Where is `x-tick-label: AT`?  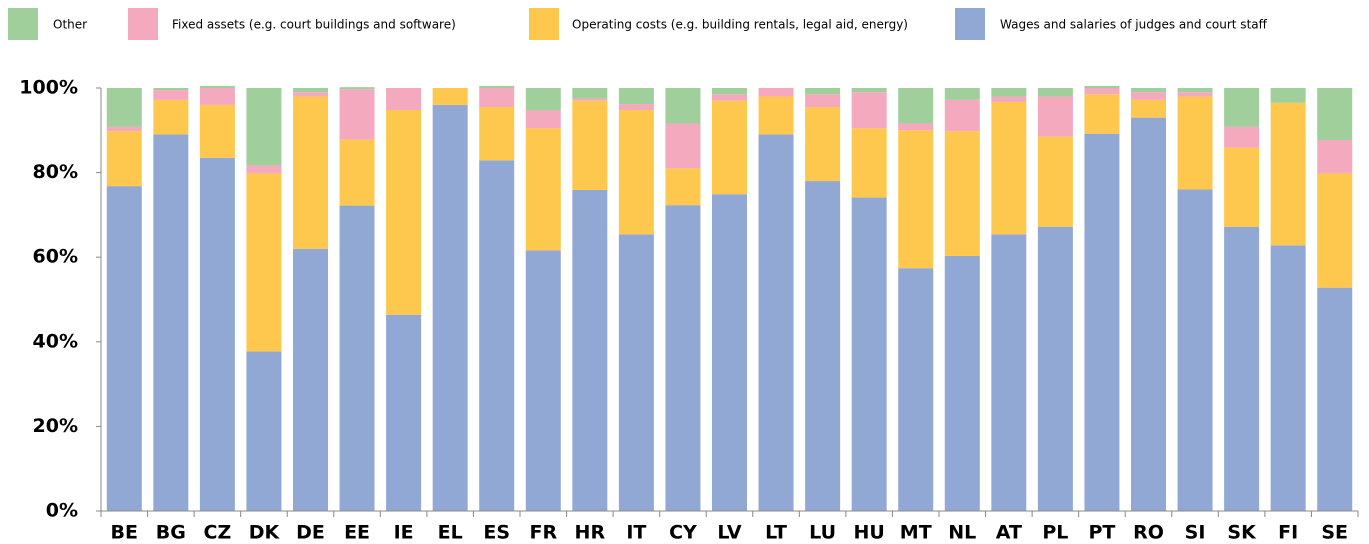
x-tick-label: AT is located at coordinates (1009, 533).